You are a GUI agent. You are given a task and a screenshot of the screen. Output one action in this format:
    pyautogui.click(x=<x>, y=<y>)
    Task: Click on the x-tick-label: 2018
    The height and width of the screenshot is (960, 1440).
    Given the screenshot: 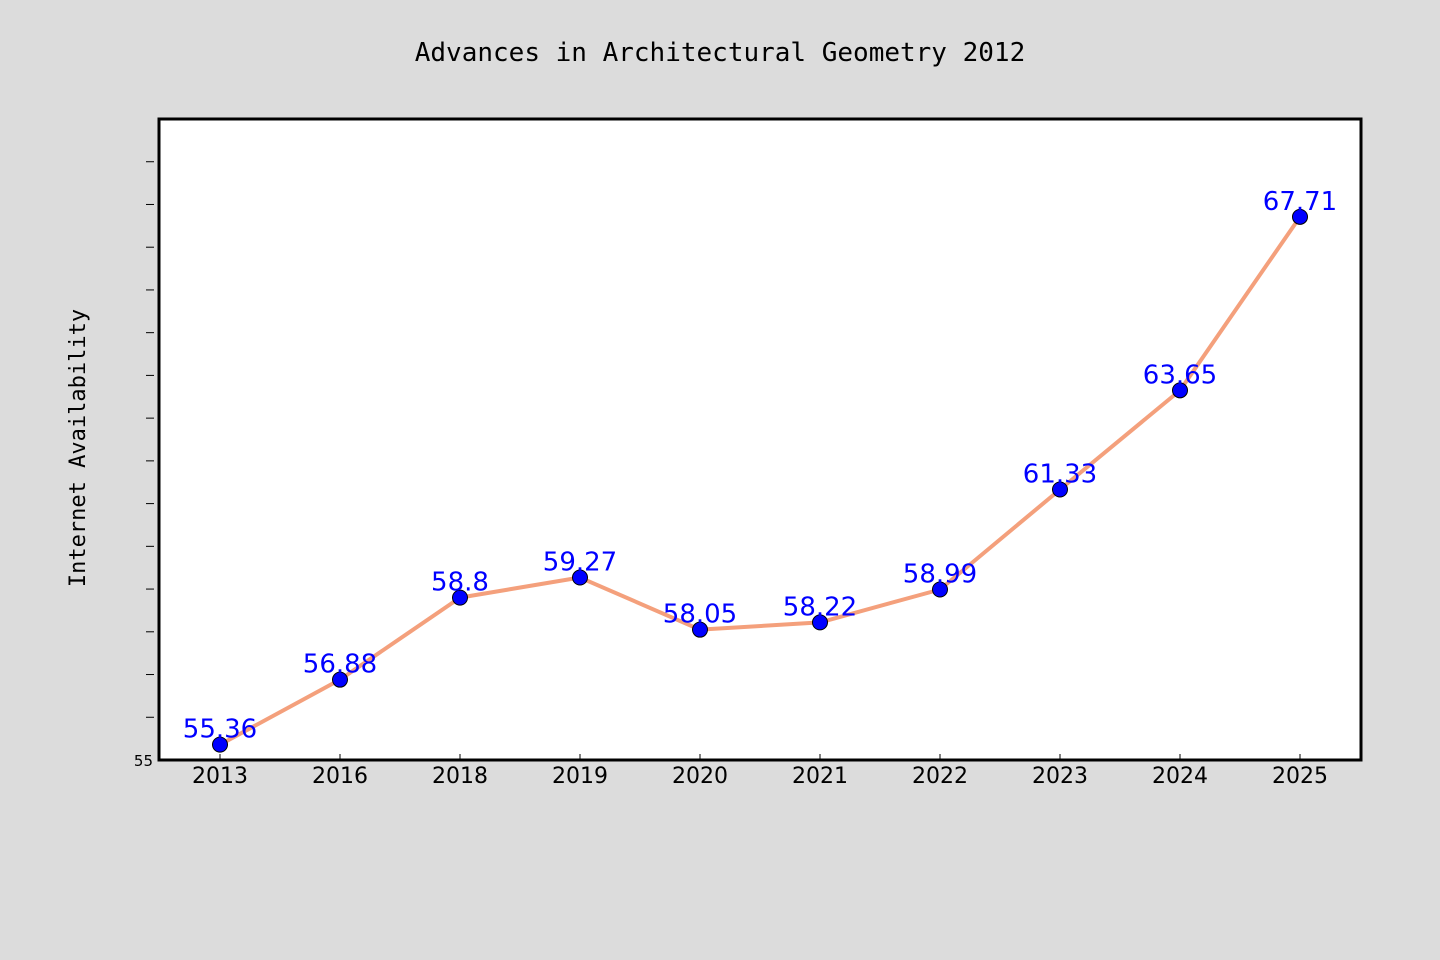 What is the action you would take?
    pyautogui.click(x=460, y=776)
    